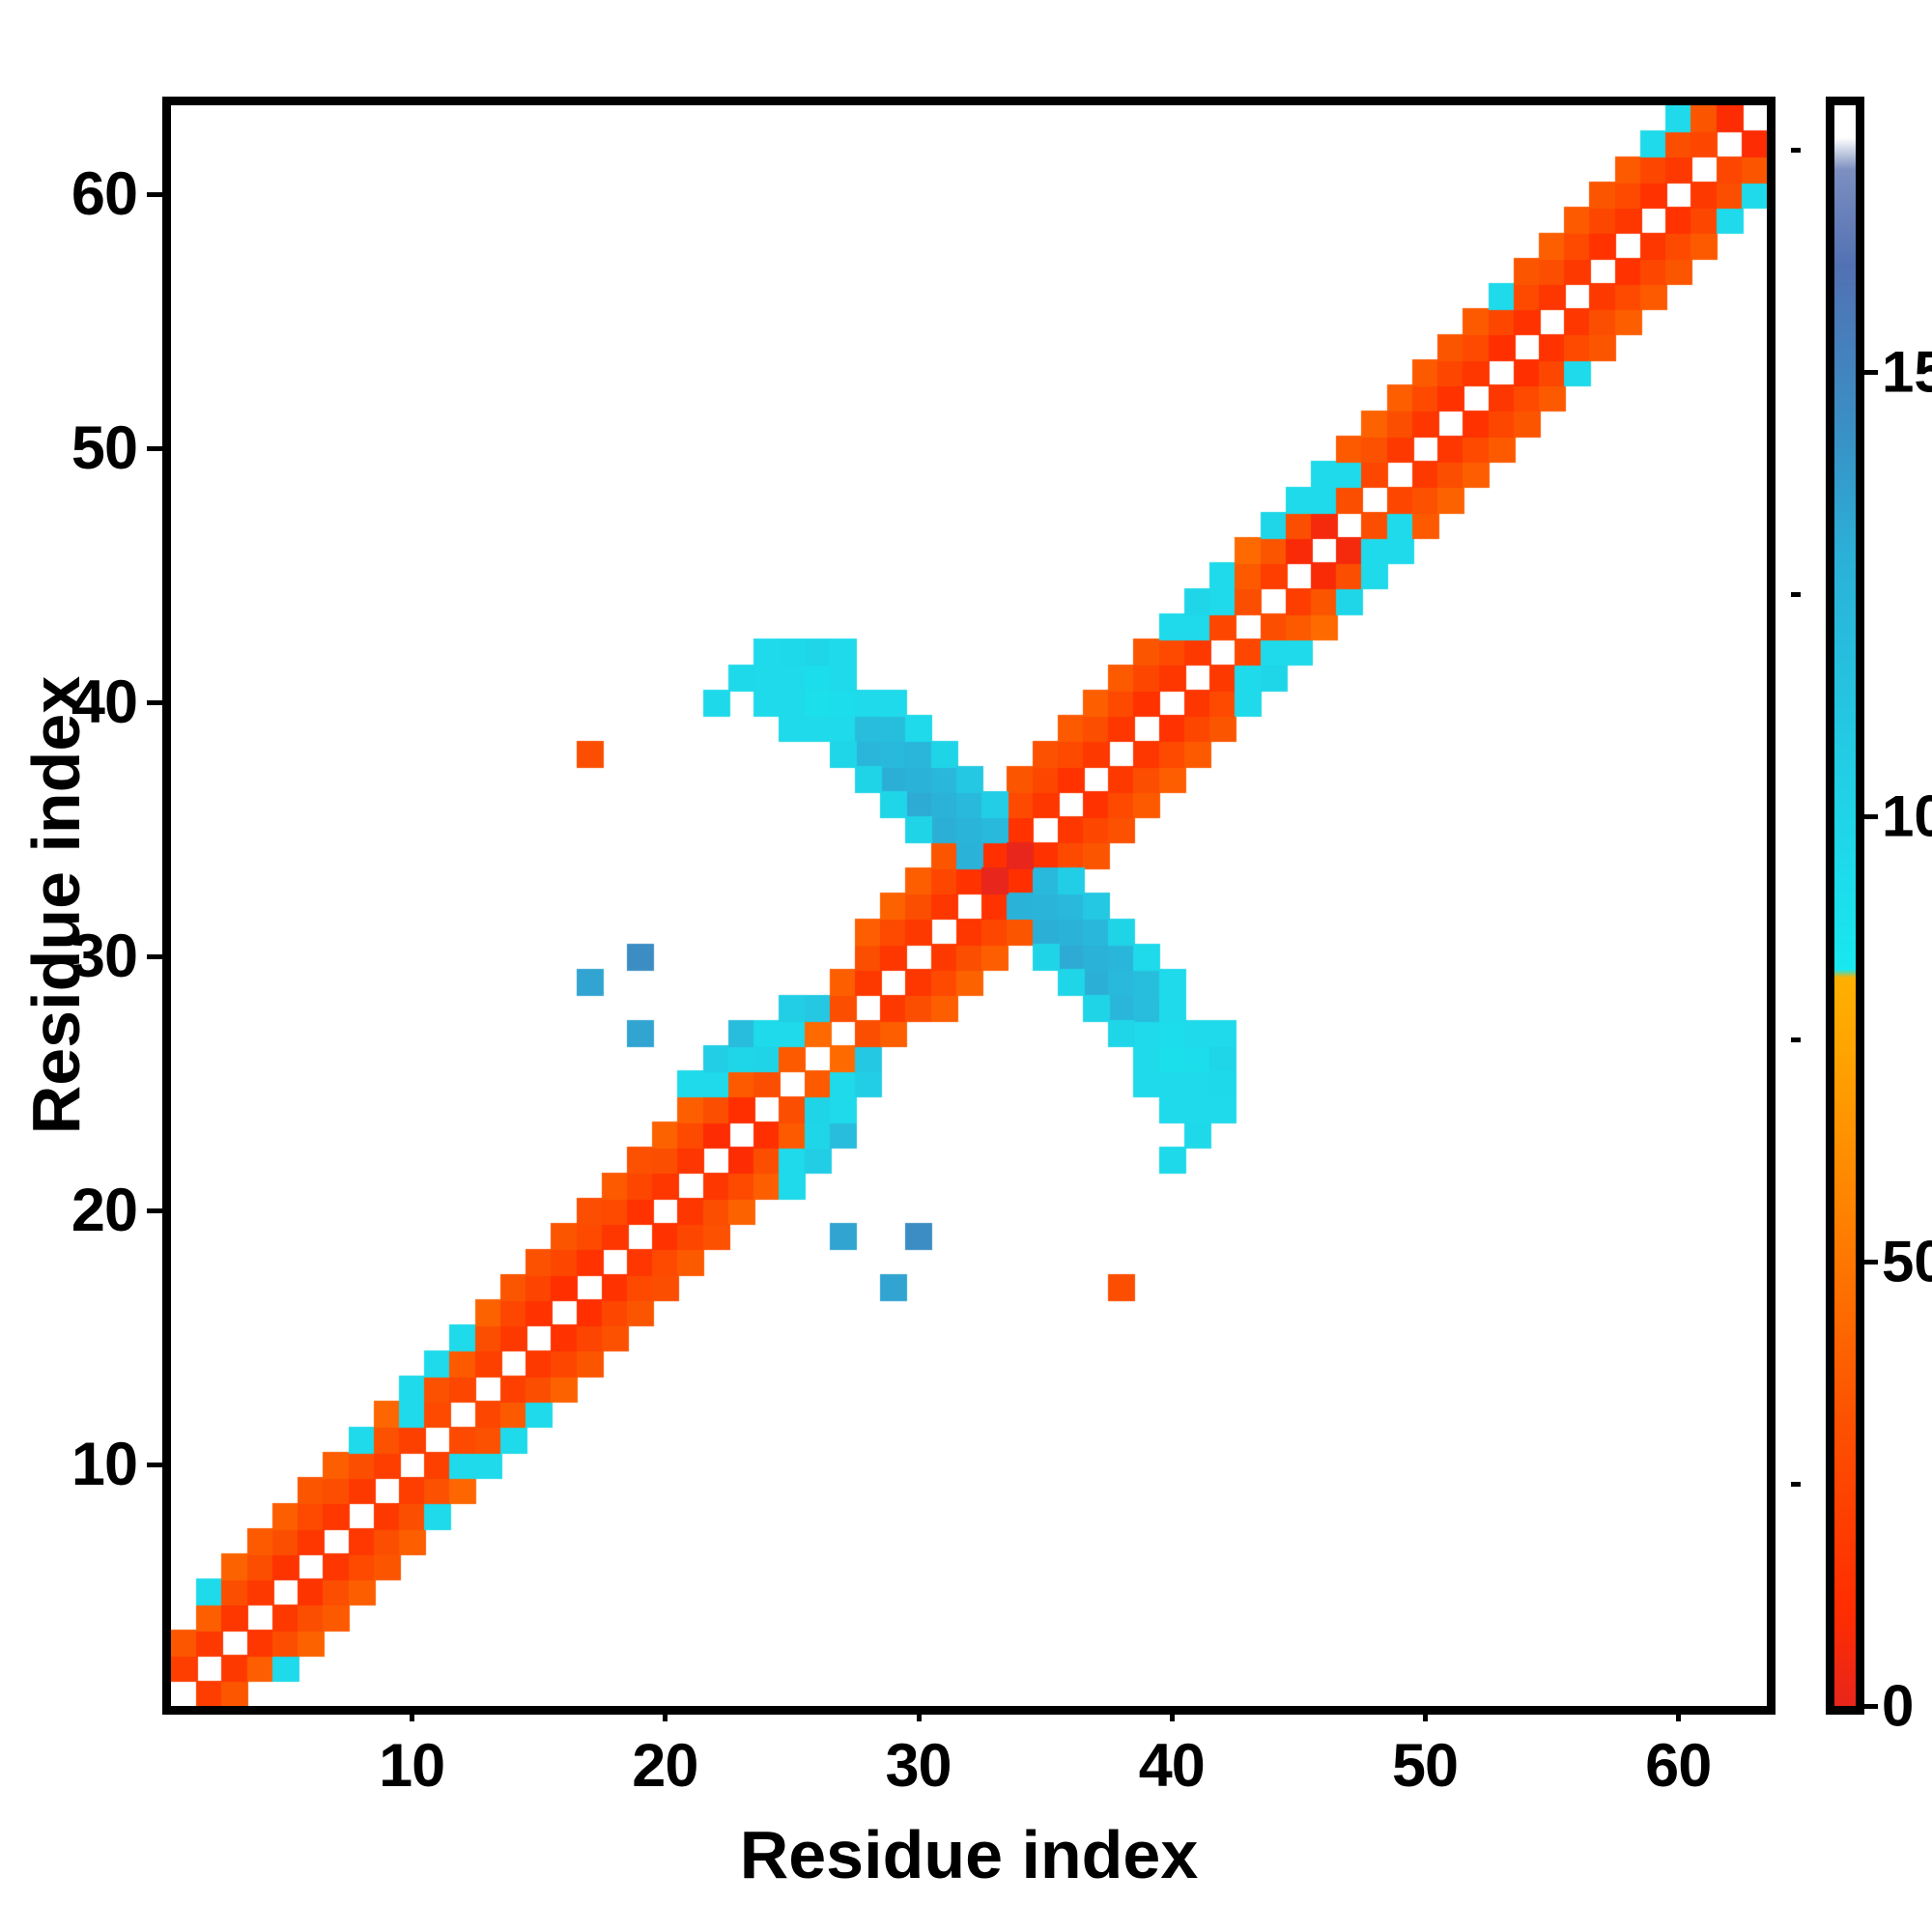 The height and width of the screenshot is (1932, 1932). I want to click on y-tick-label-20: 20, so click(104, 1211).